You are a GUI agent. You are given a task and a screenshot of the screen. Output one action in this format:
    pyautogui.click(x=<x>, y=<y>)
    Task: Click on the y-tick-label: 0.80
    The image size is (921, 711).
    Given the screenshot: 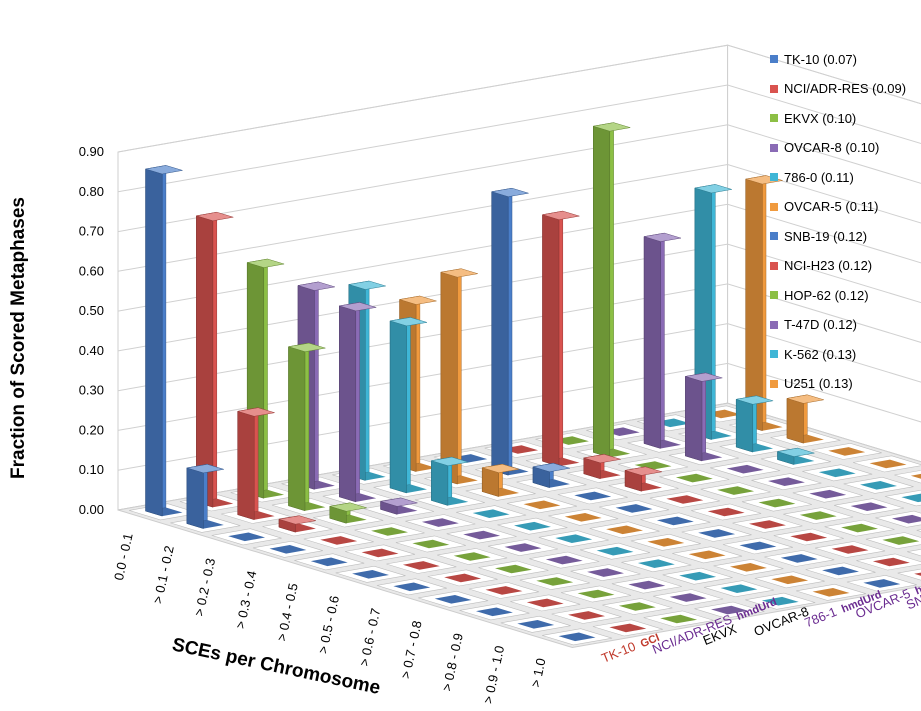 What is the action you would take?
    pyautogui.click(x=91, y=191)
    